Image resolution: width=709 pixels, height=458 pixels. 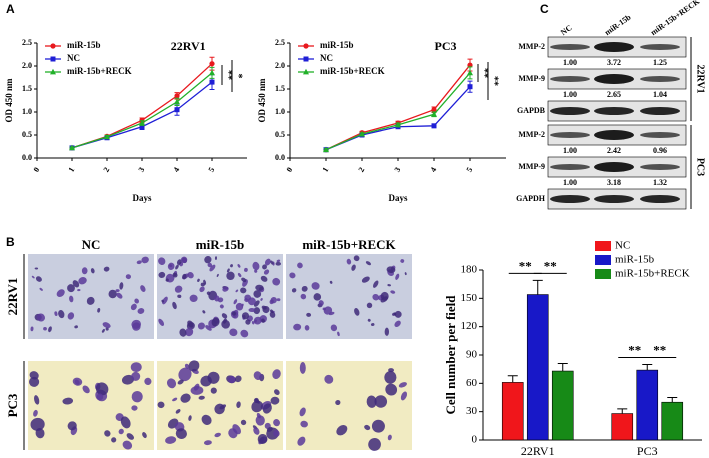 I want to click on x-tick-label: 1, so click(x=326, y=170).